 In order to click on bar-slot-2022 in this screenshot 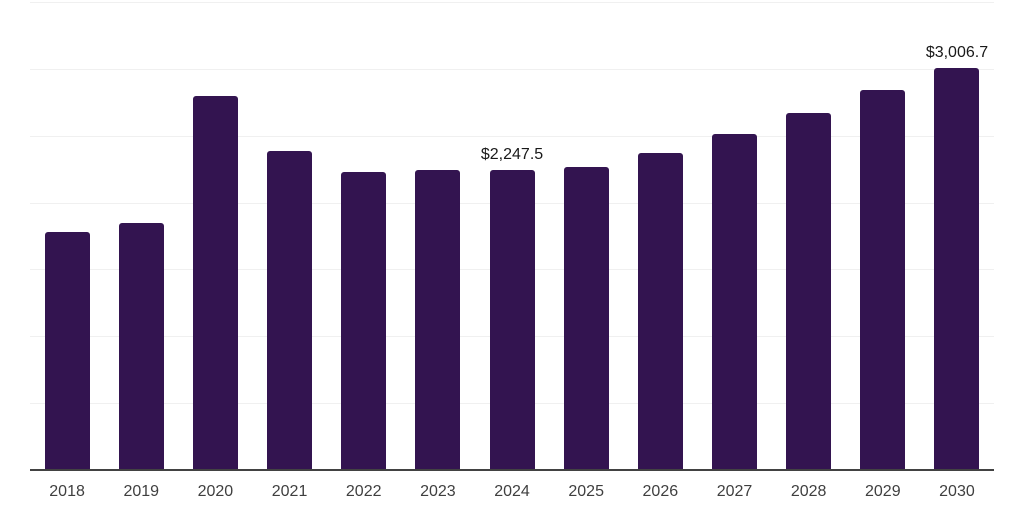, I will do `click(364, 236)`.